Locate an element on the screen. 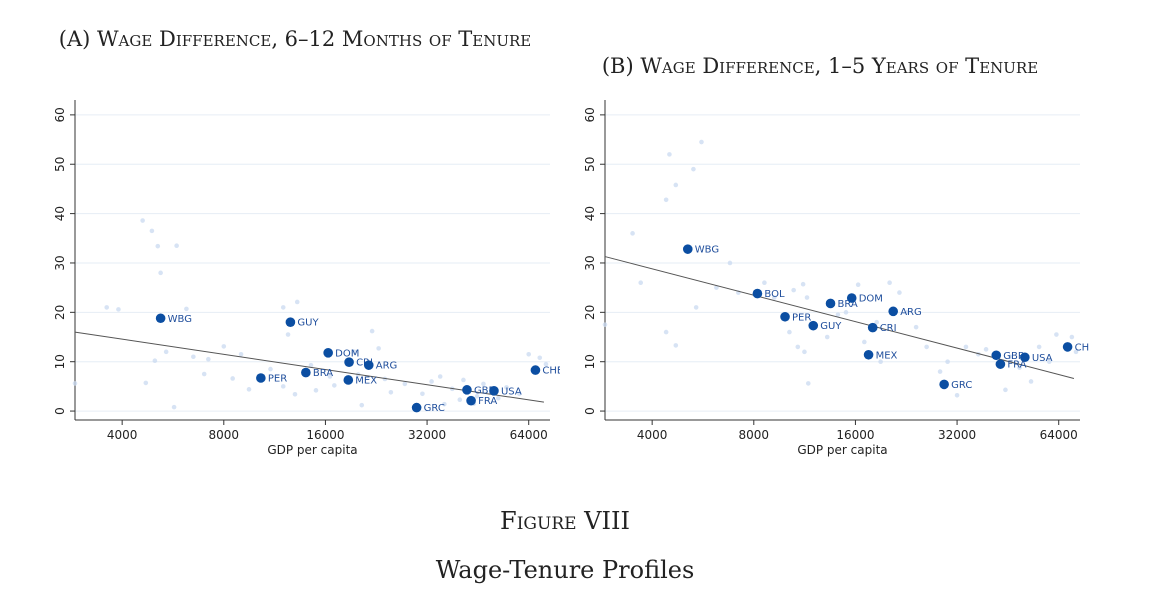 The height and width of the screenshot is (591, 1172). panel-b-point-label-dom: DOM is located at coordinates (871, 299).